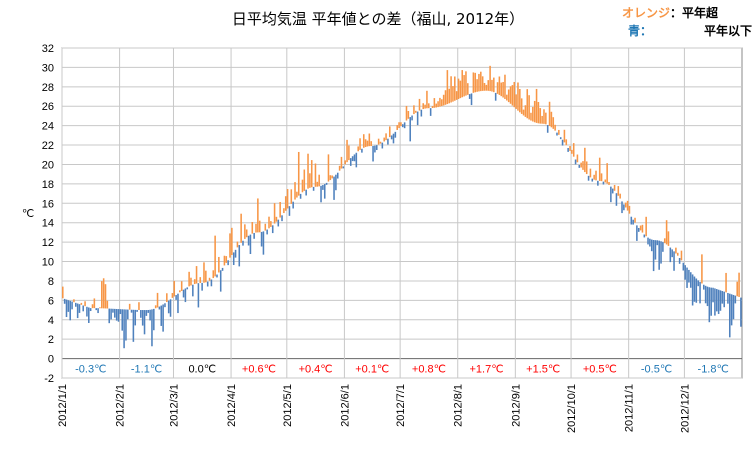 Image resolution: width=756 pixels, height=454 pixels. I want to click on y-tick-label: 0, so click(51, 360).